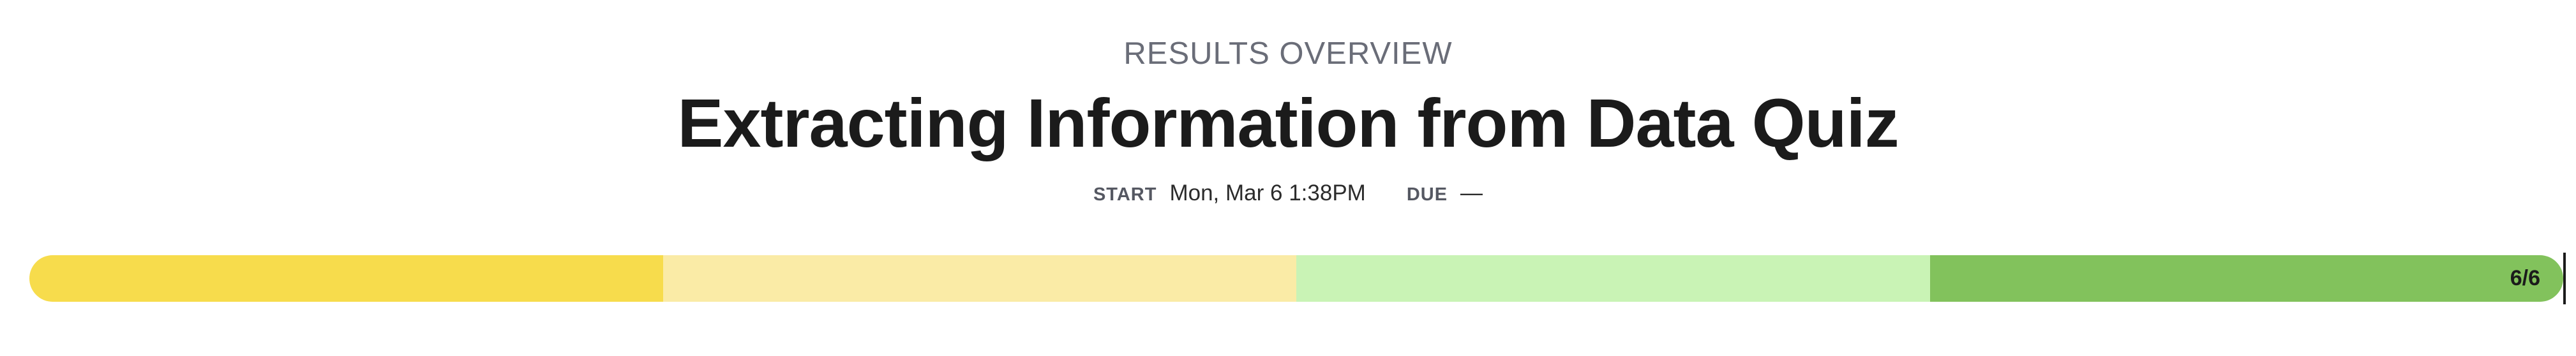 The width and height of the screenshot is (2576, 356). Describe the element at coordinates (1267, 193) in the screenshot. I see `start-value: Mon, Mar 6 1:38PM` at that location.